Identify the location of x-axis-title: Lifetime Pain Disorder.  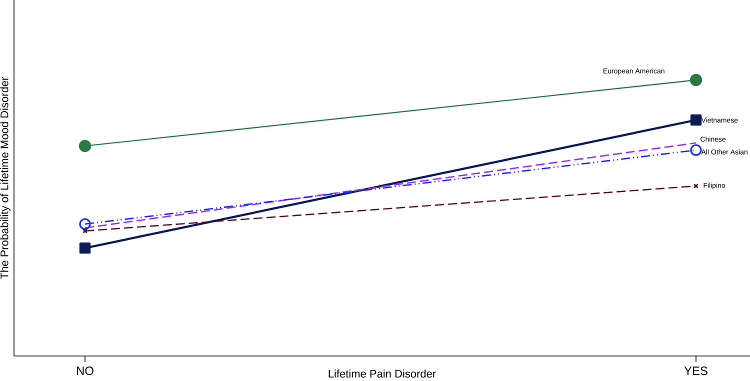
(382, 374).